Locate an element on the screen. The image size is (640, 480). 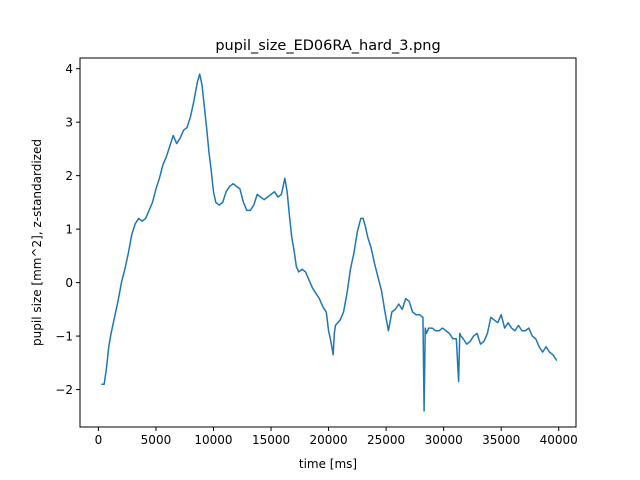
x-tick-label: 15000 is located at coordinates (271, 440).